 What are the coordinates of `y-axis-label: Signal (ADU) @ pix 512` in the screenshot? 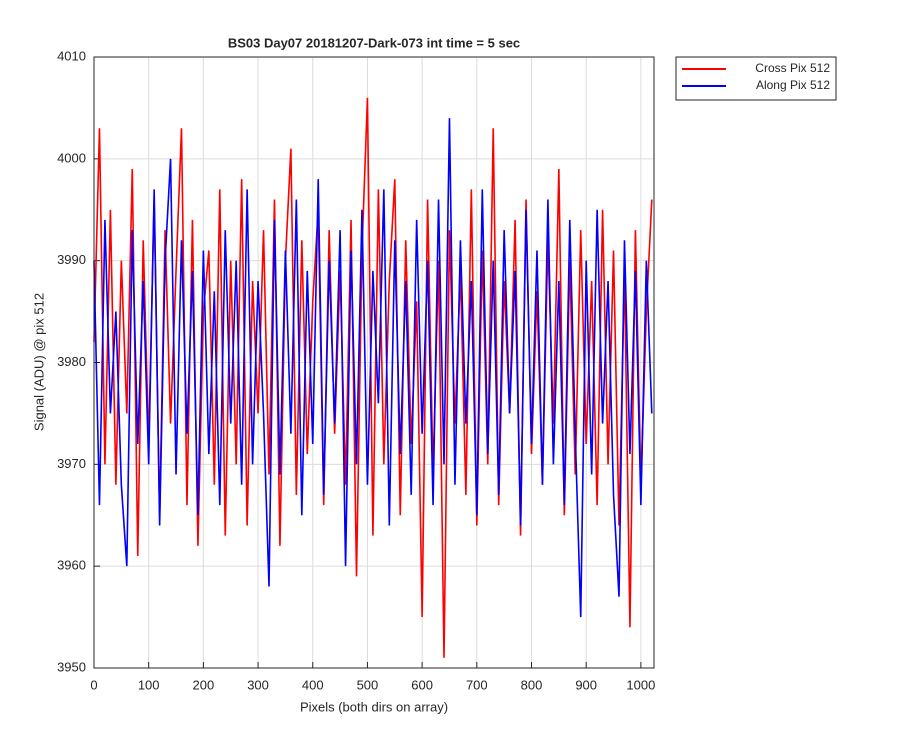 It's located at (38, 362).